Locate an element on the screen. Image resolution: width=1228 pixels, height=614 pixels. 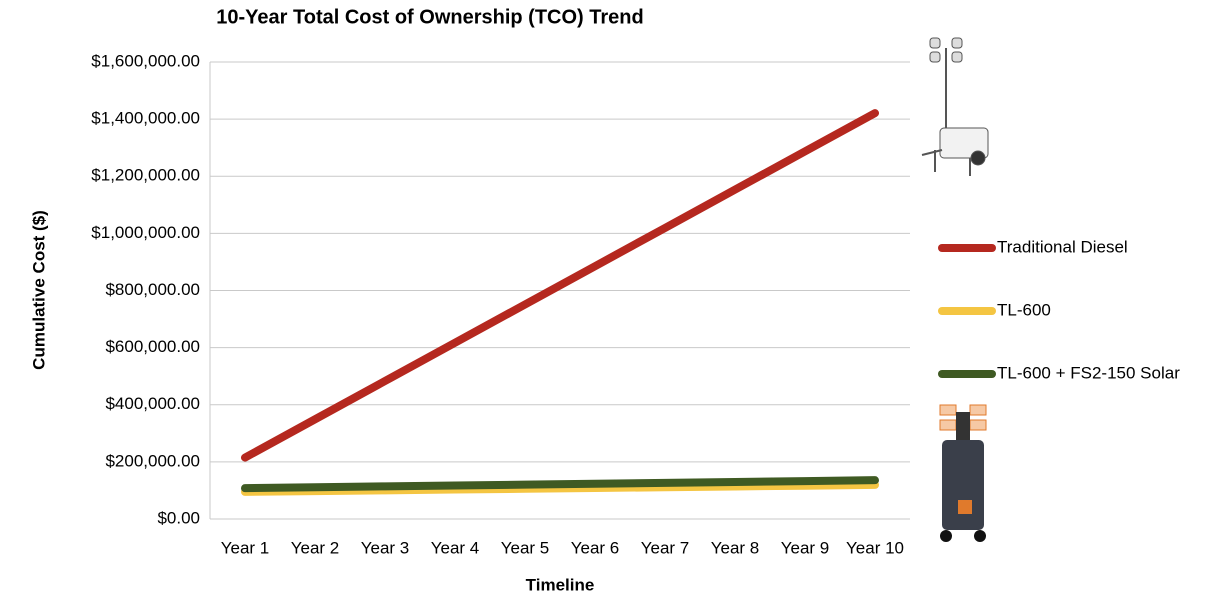
y-tick-label: $200,000.00 is located at coordinates (152, 460).